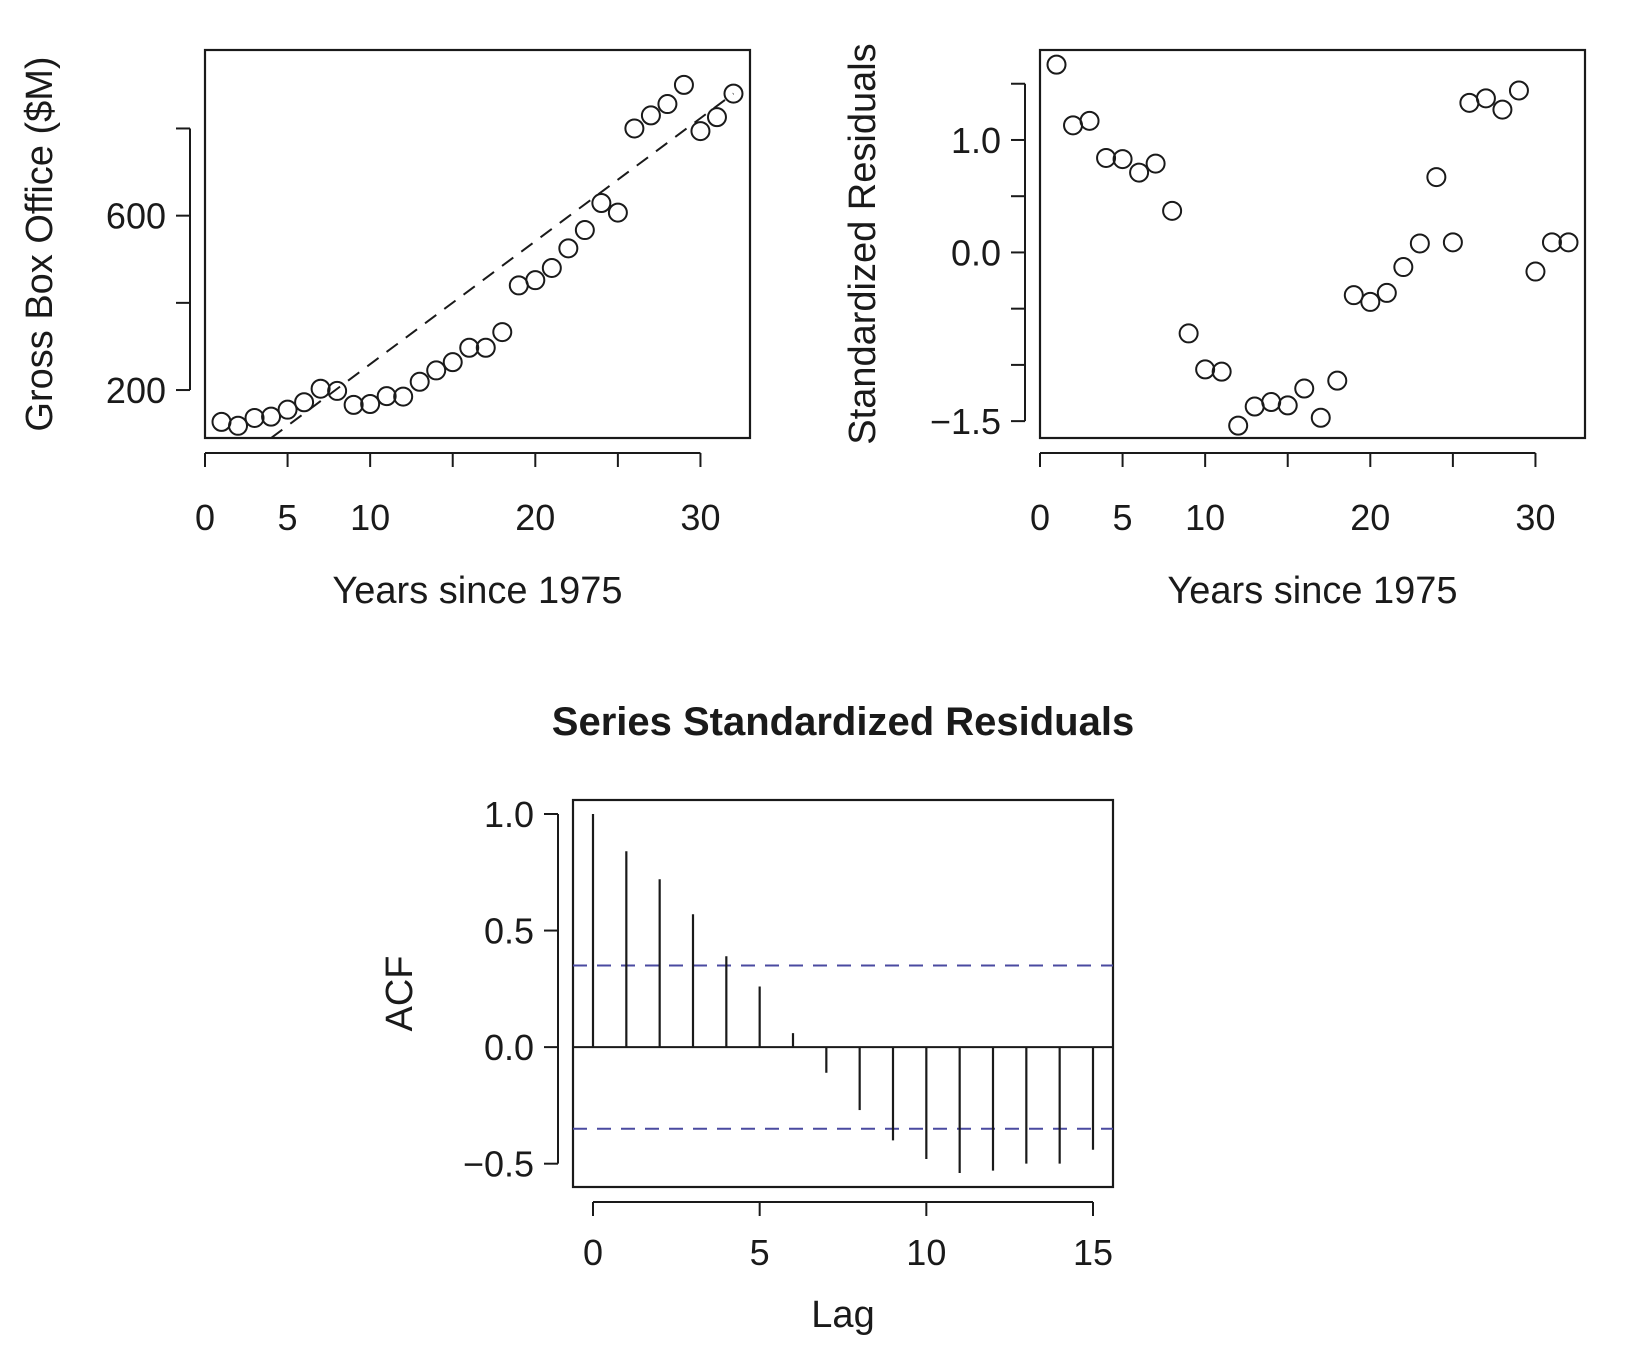 The width and height of the screenshot is (1648, 1353). What do you see at coordinates (593, 1252) in the screenshot?
I see `acf-x-tick-label: 0` at bounding box center [593, 1252].